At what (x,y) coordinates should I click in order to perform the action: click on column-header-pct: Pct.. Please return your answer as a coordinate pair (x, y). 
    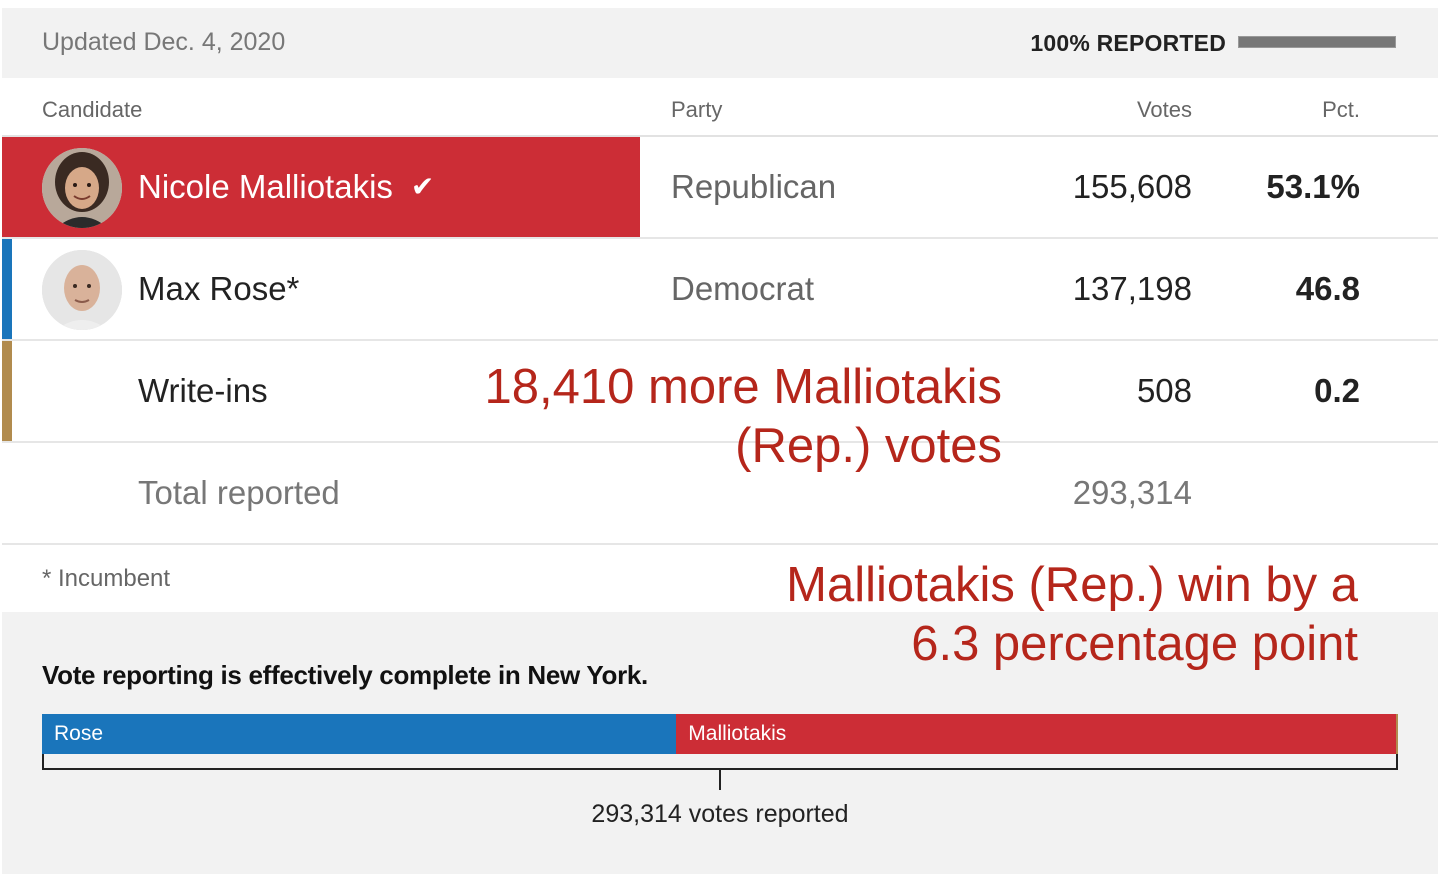
    Looking at the image, I should click on (1341, 109).